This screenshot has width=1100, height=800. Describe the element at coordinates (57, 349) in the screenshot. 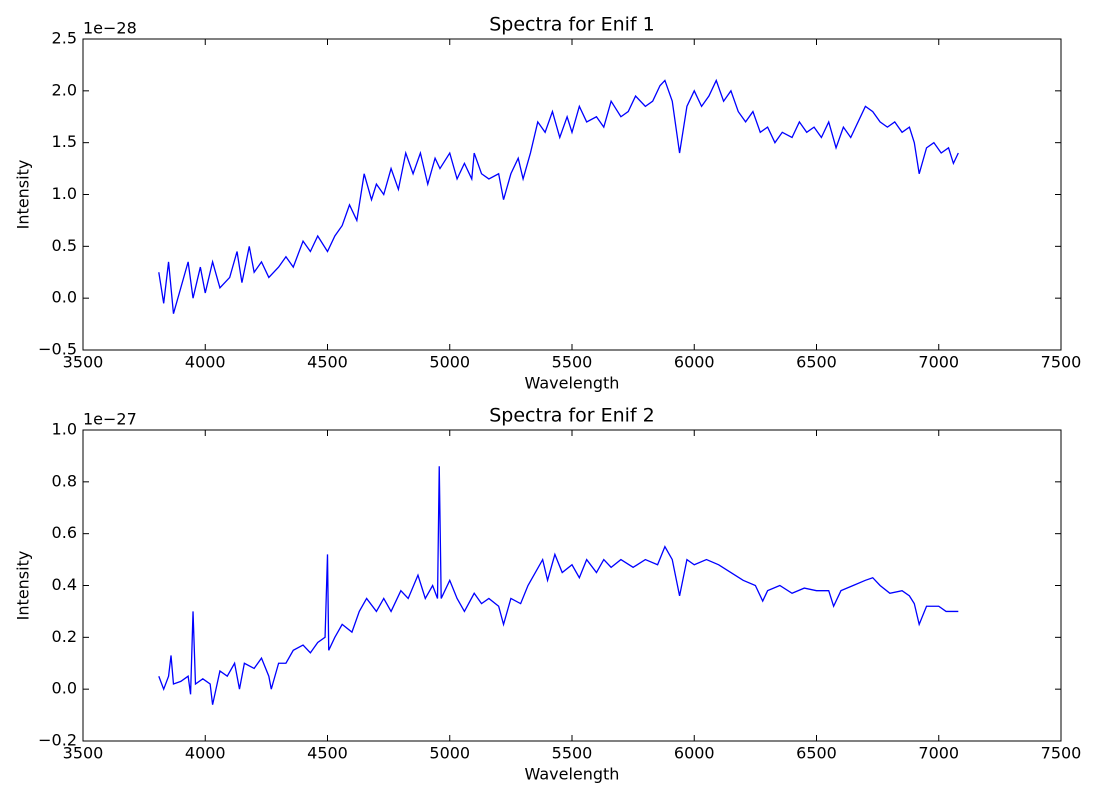

I see `y-tick-label: −0.5` at that location.